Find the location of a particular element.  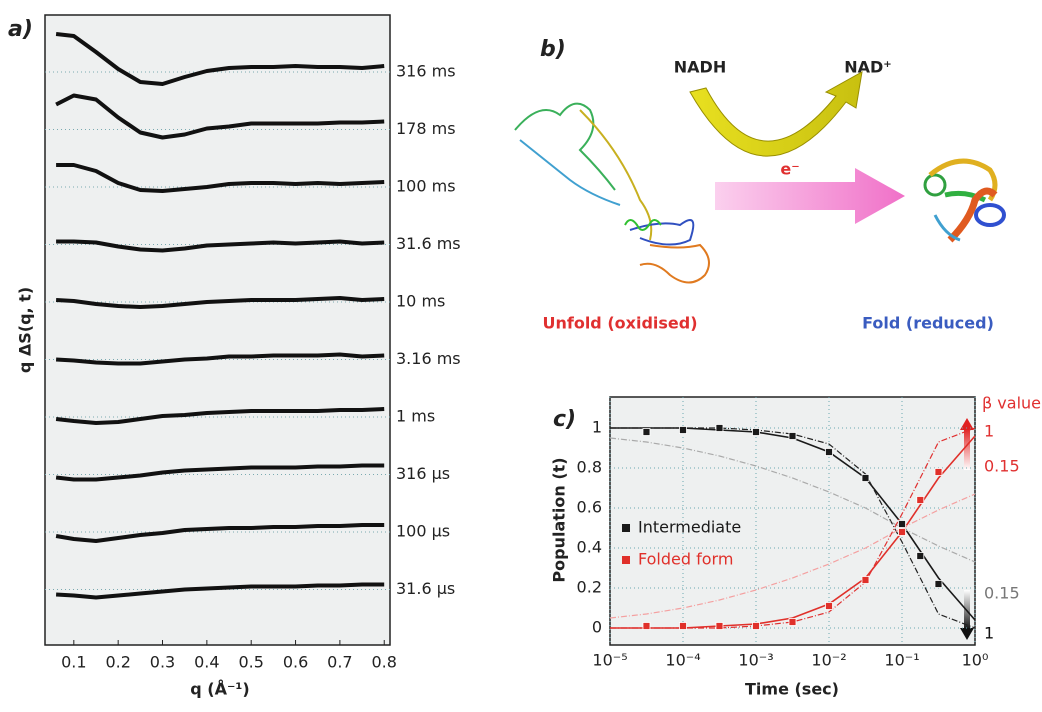

y-axis-label: Population (t) is located at coordinates (559, 519).